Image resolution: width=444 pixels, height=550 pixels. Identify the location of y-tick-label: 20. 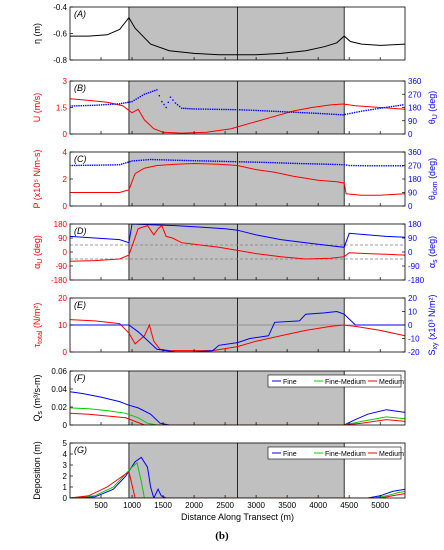
(62, 298).